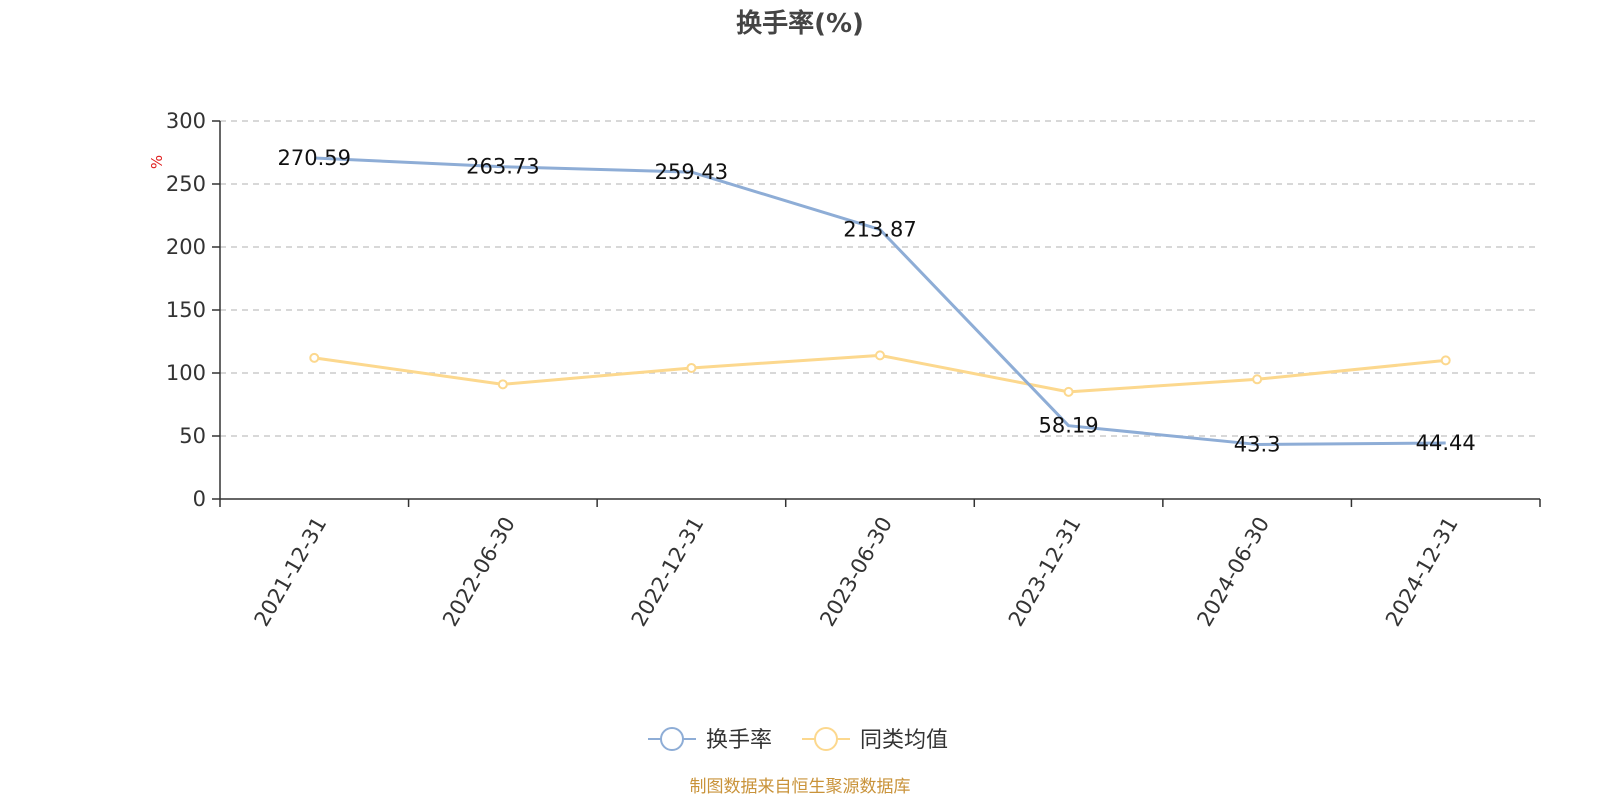 The width and height of the screenshot is (1600, 800). Describe the element at coordinates (186, 310) in the screenshot. I see `y-tick-label: 150` at that location.